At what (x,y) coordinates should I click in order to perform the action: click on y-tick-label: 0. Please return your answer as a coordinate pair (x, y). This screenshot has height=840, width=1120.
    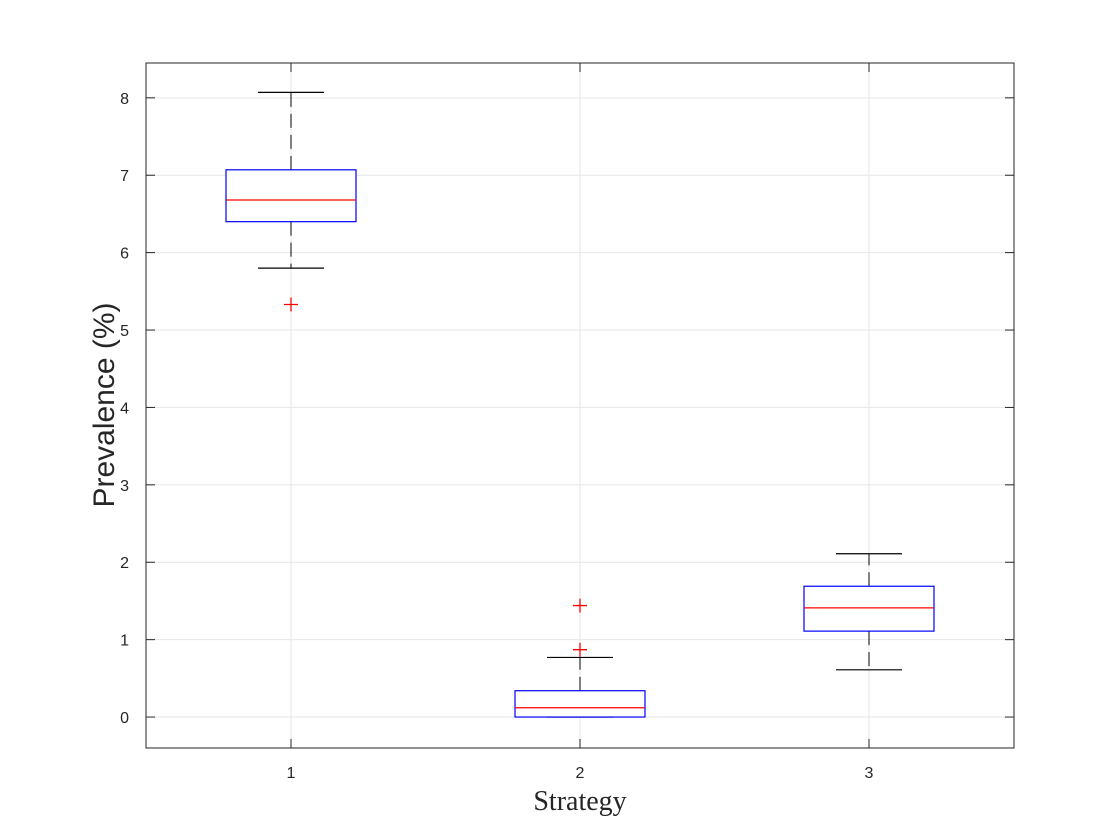
    Looking at the image, I should click on (124, 718).